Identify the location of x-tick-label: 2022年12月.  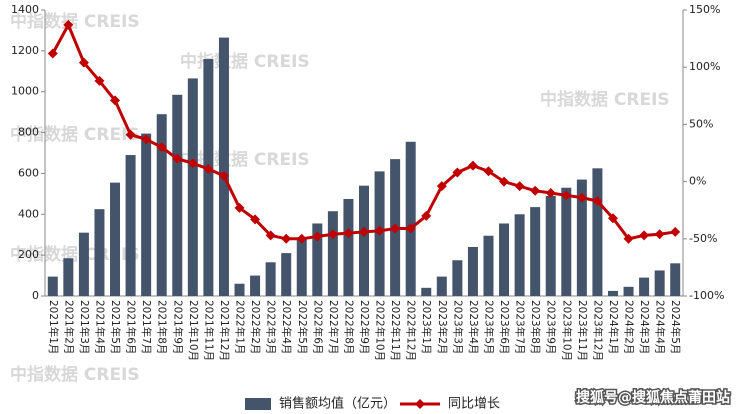
(411, 330).